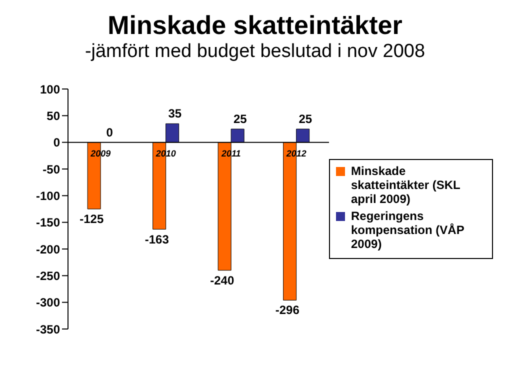 The height and width of the screenshot is (382, 510). What do you see at coordinates (222, 280) in the screenshot?
I see `data-label: -240` at bounding box center [222, 280].